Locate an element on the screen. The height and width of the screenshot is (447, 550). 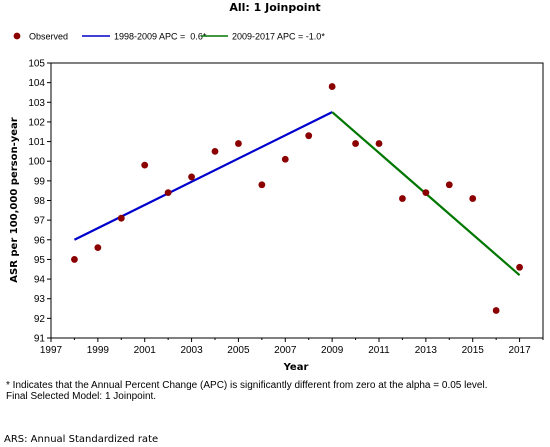
y-tick-label: 93 is located at coordinates (40, 299).